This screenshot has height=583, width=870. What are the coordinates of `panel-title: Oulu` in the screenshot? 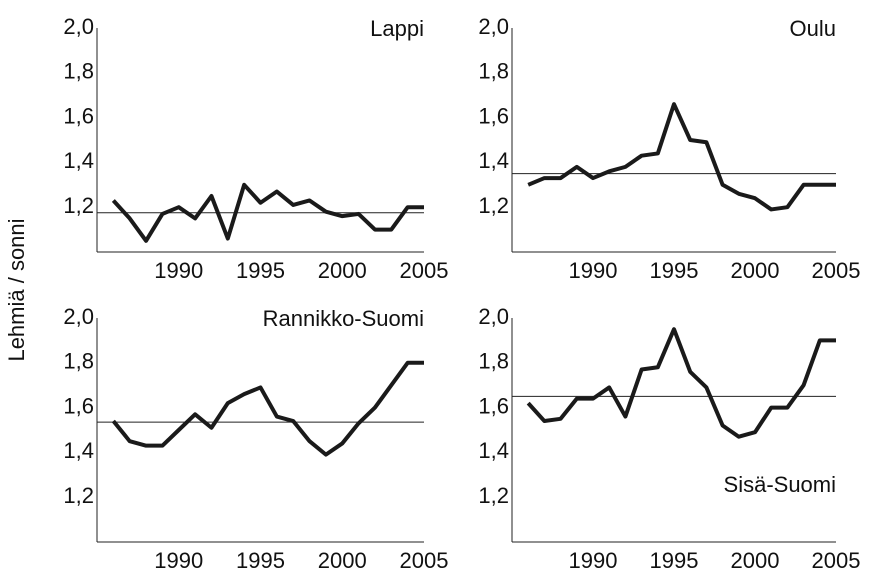 It's located at (813, 28).